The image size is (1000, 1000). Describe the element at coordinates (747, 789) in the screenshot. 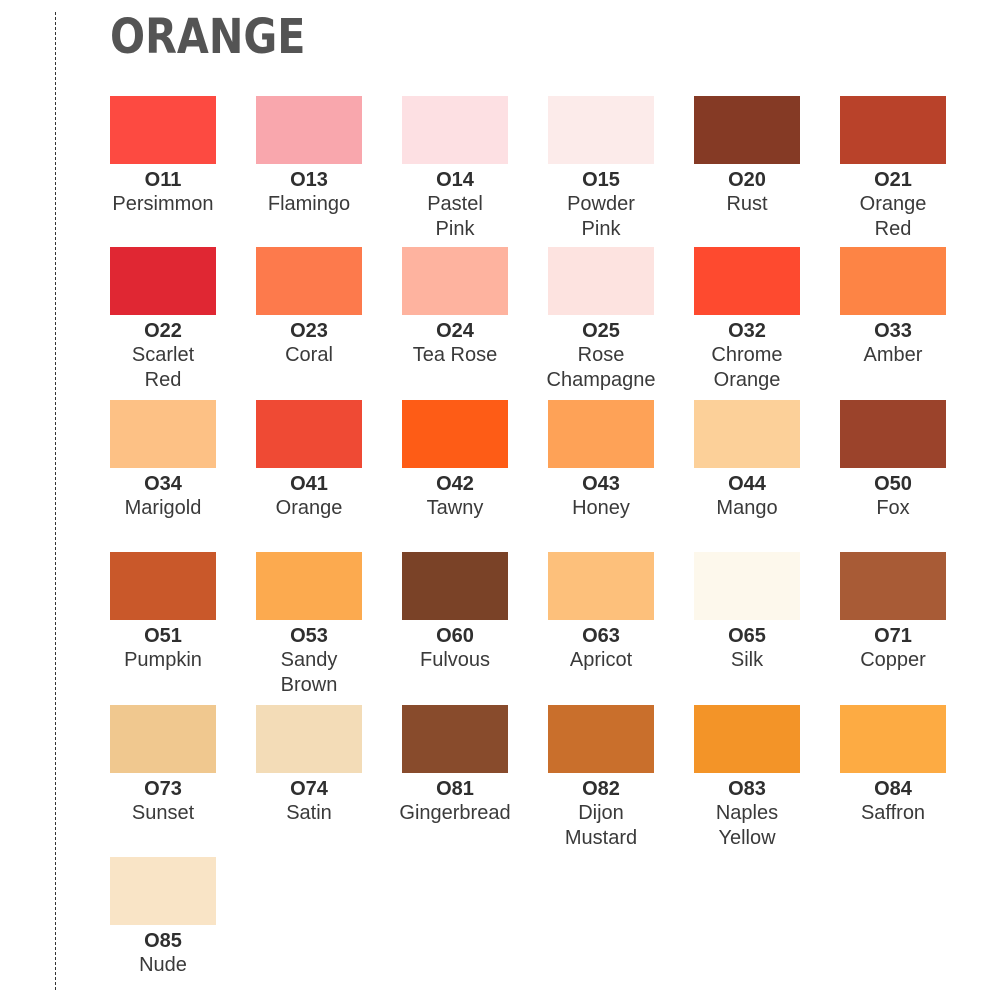

I see `swatch-code: O83` at that location.